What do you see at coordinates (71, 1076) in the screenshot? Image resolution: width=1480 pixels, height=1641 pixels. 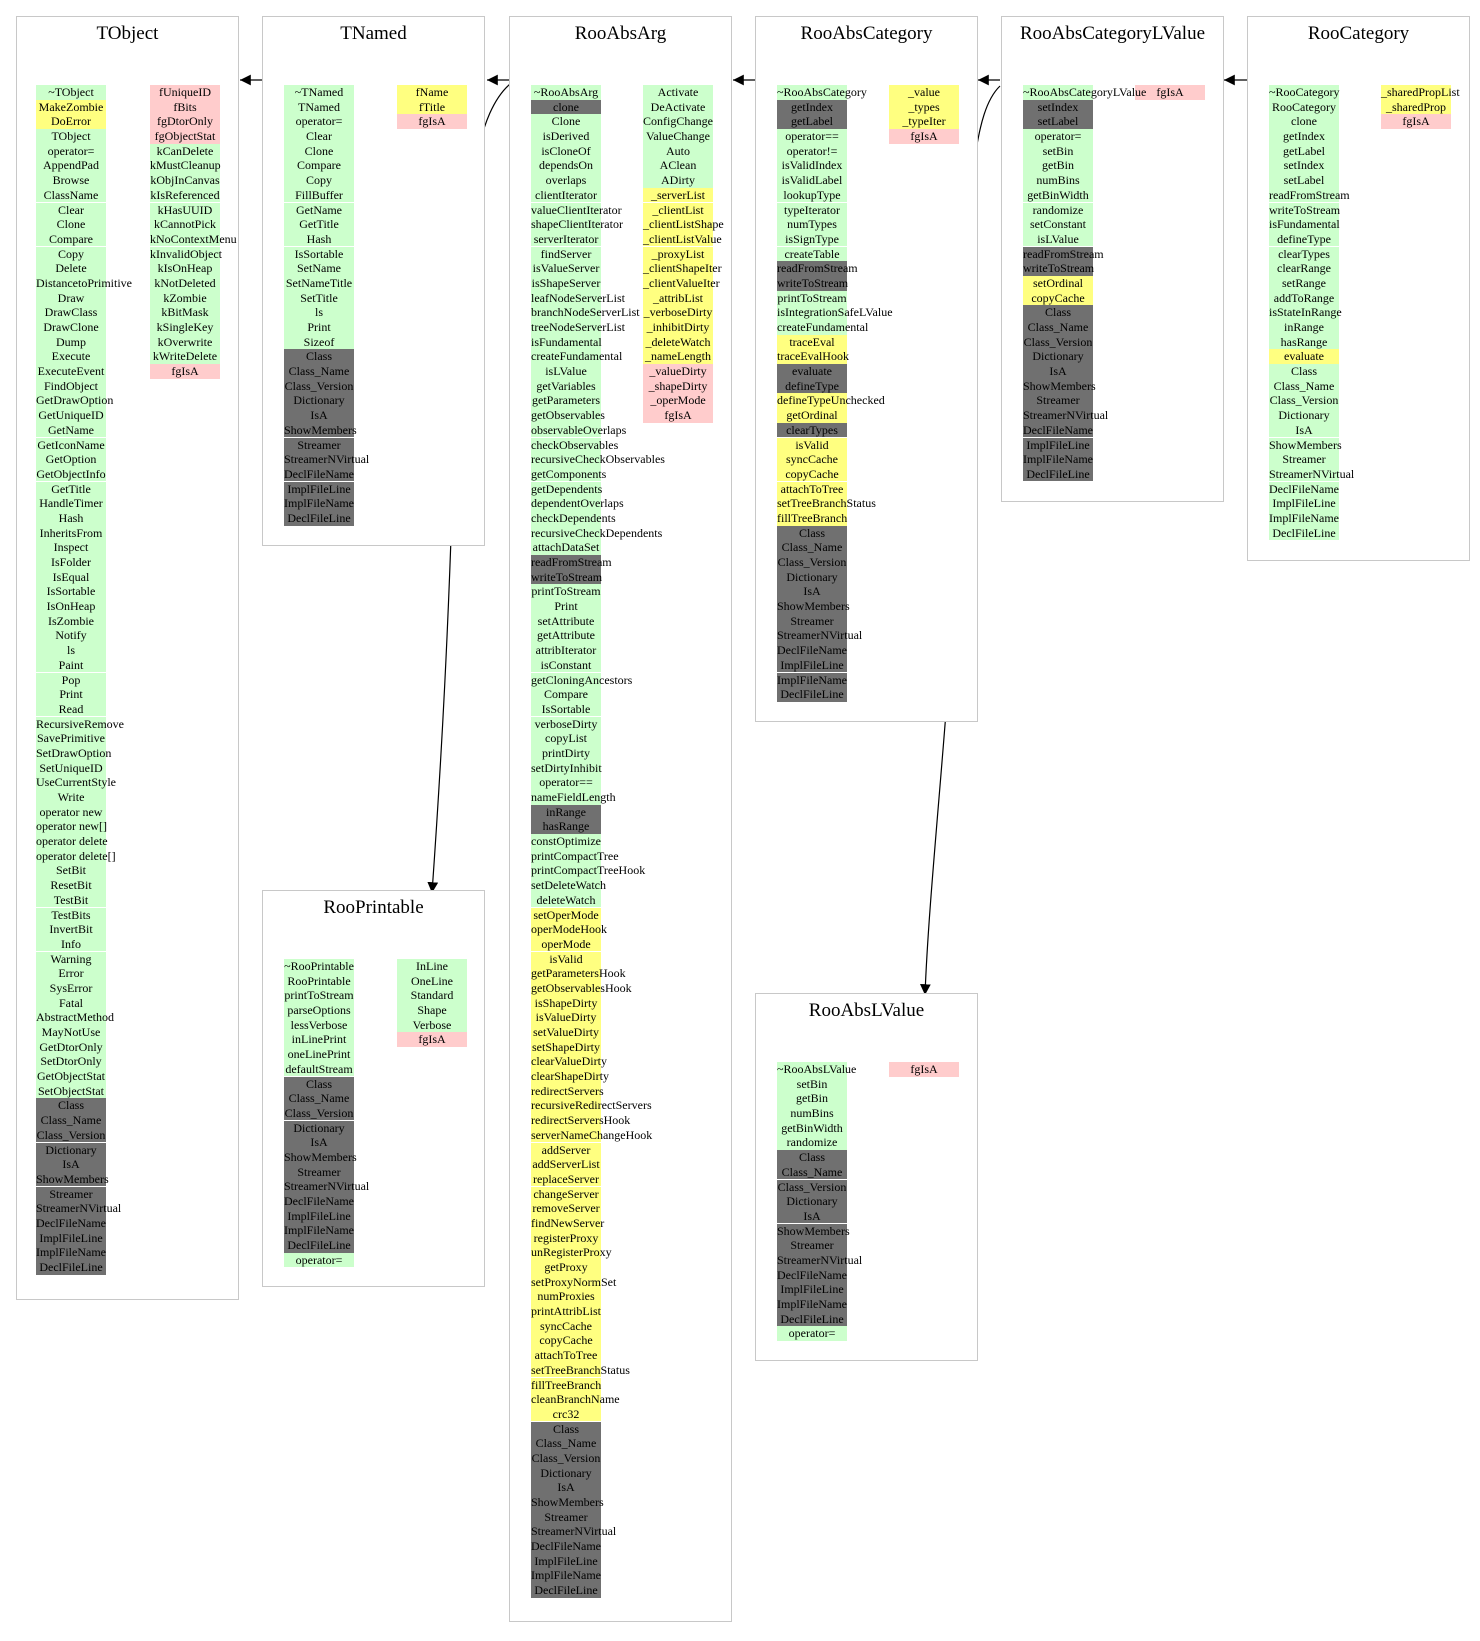 I see `method-entry: GetObjectStat` at bounding box center [71, 1076].